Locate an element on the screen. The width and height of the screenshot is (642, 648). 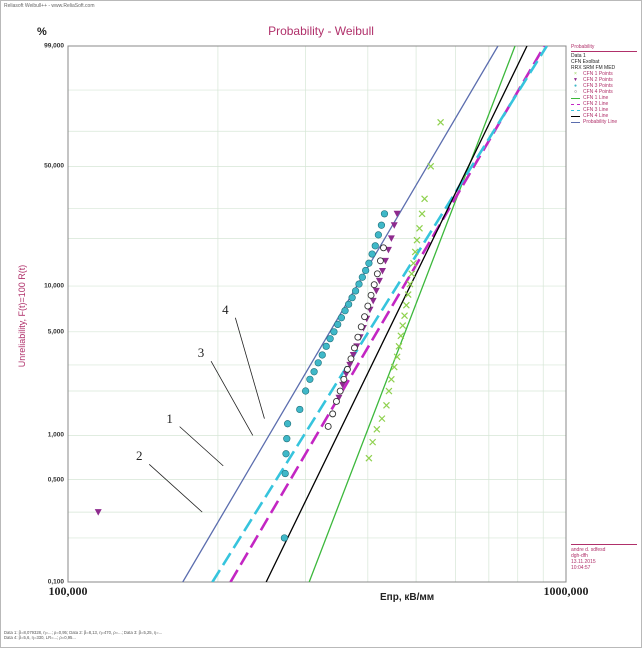
legend-entry: CFN 1 Line is located at coordinates (604, 98).